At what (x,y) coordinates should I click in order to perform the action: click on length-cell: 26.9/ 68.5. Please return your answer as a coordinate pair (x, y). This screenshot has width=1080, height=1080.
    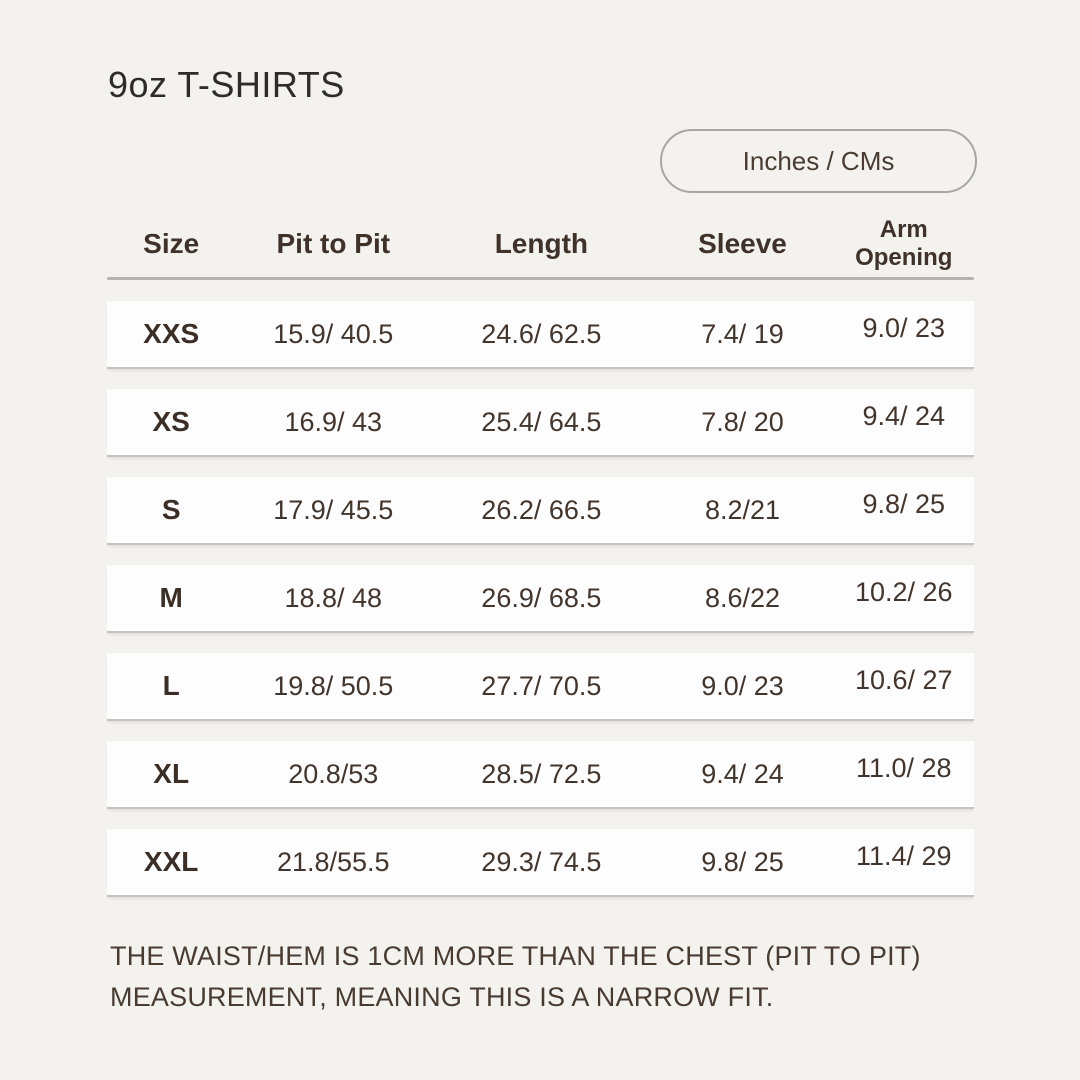
    Looking at the image, I should click on (541, 597).